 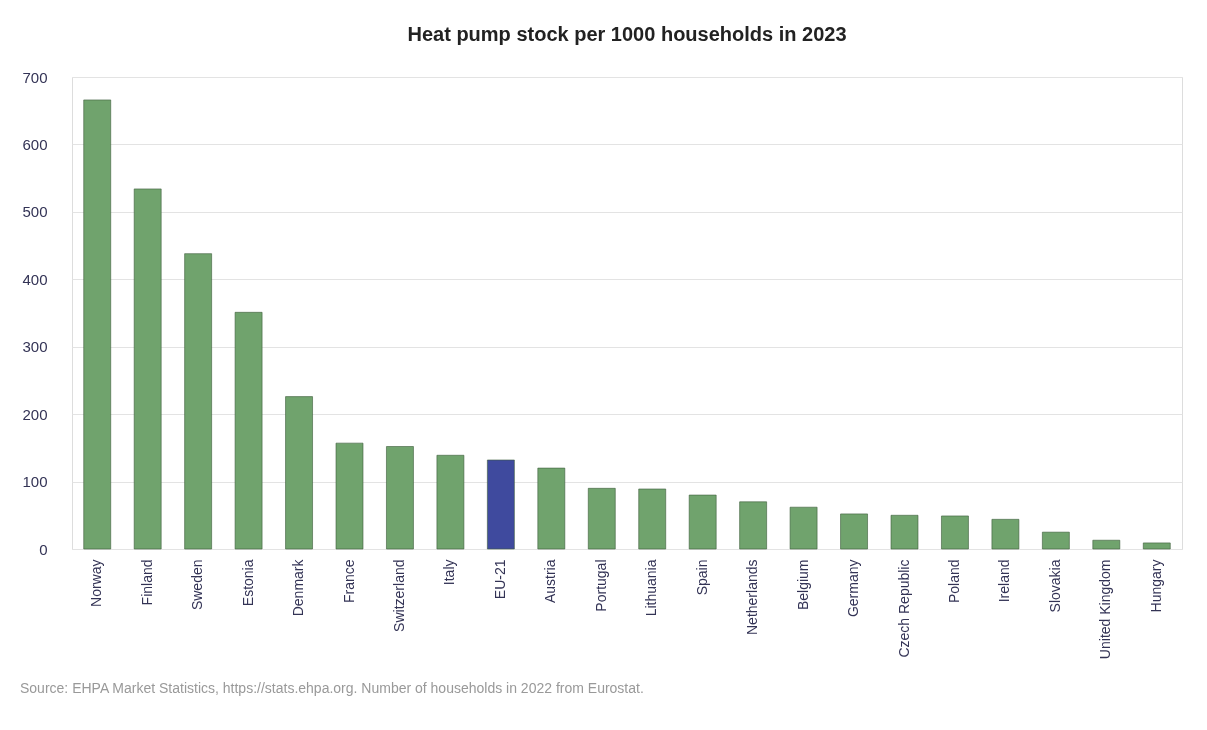 I want to click on x-tick-label: Belgium, so click(x=802, y=585).